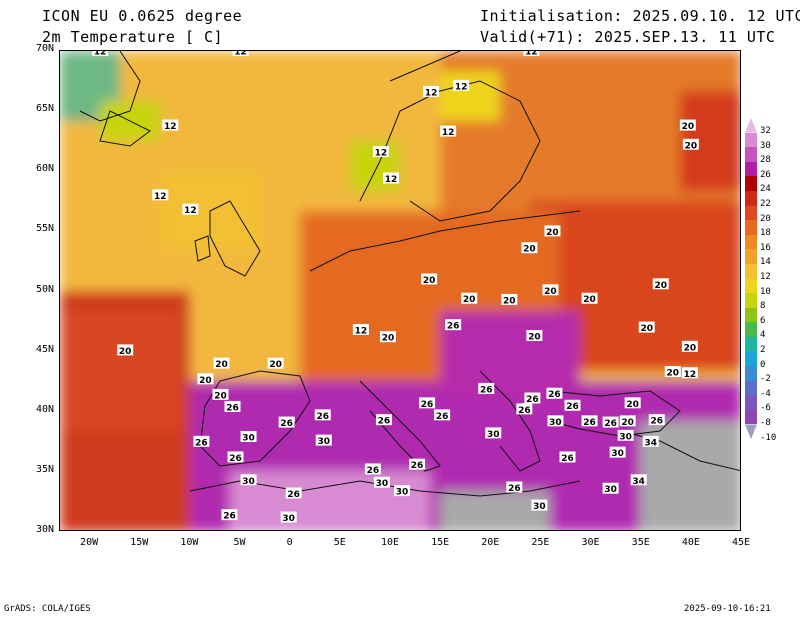 This screenshot has height=618, width=800. I want to click on longitude-label: 45E, so click(741, 542).